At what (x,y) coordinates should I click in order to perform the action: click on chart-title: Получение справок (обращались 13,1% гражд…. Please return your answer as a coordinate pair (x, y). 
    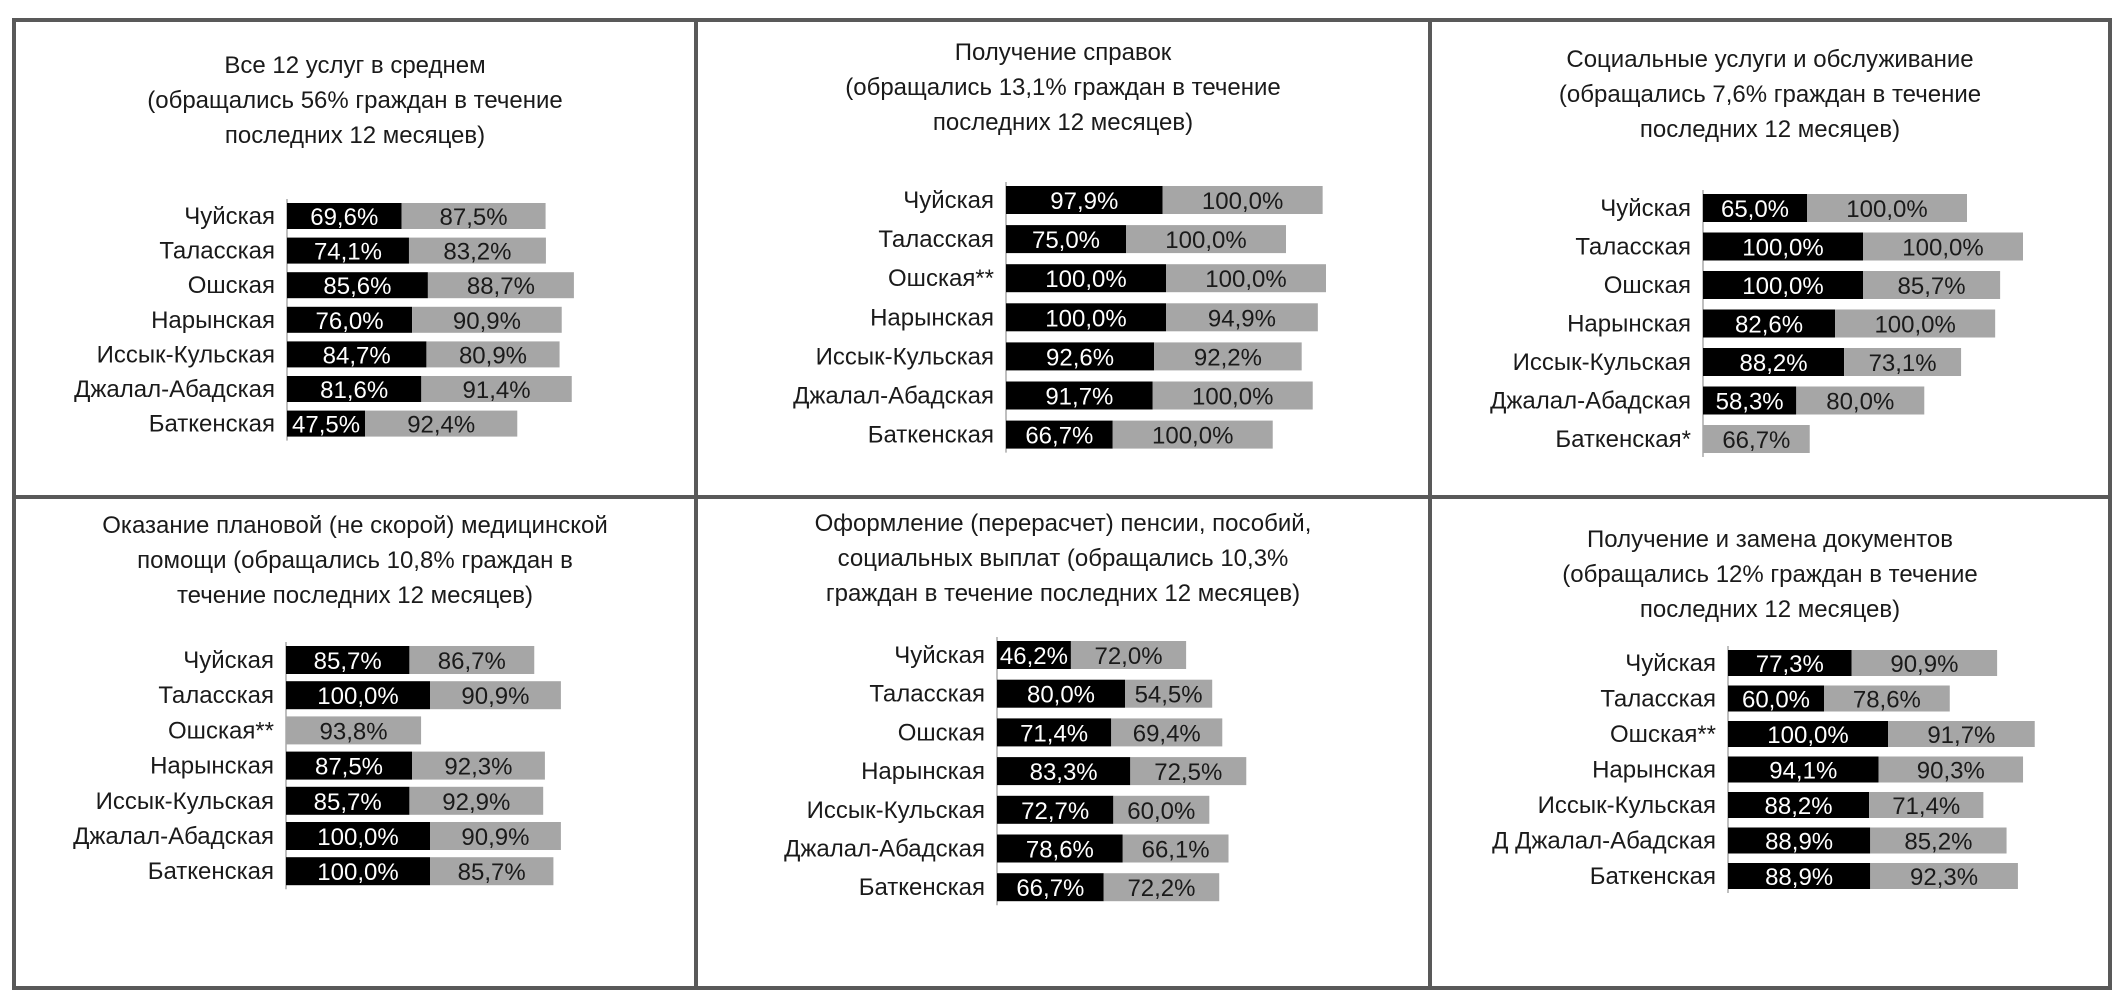
    Looking at the image, I should click on (1063, 87).